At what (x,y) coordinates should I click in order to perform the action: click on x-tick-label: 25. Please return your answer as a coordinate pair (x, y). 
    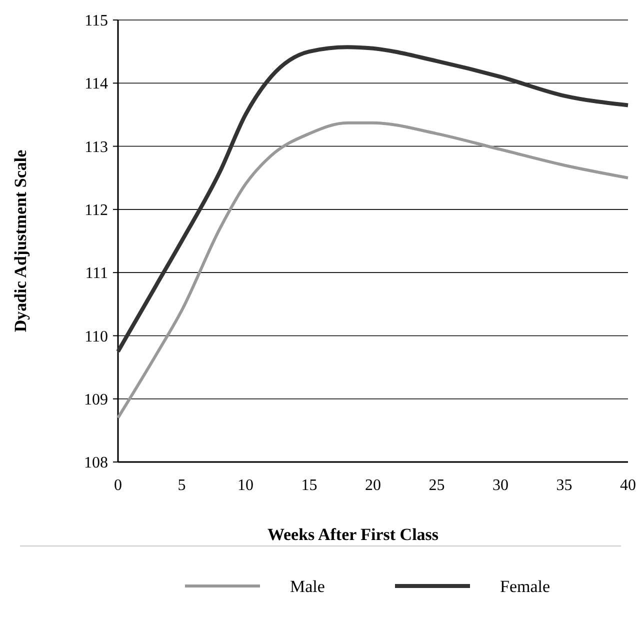
    Looking at the image, I should click on (436, 485).